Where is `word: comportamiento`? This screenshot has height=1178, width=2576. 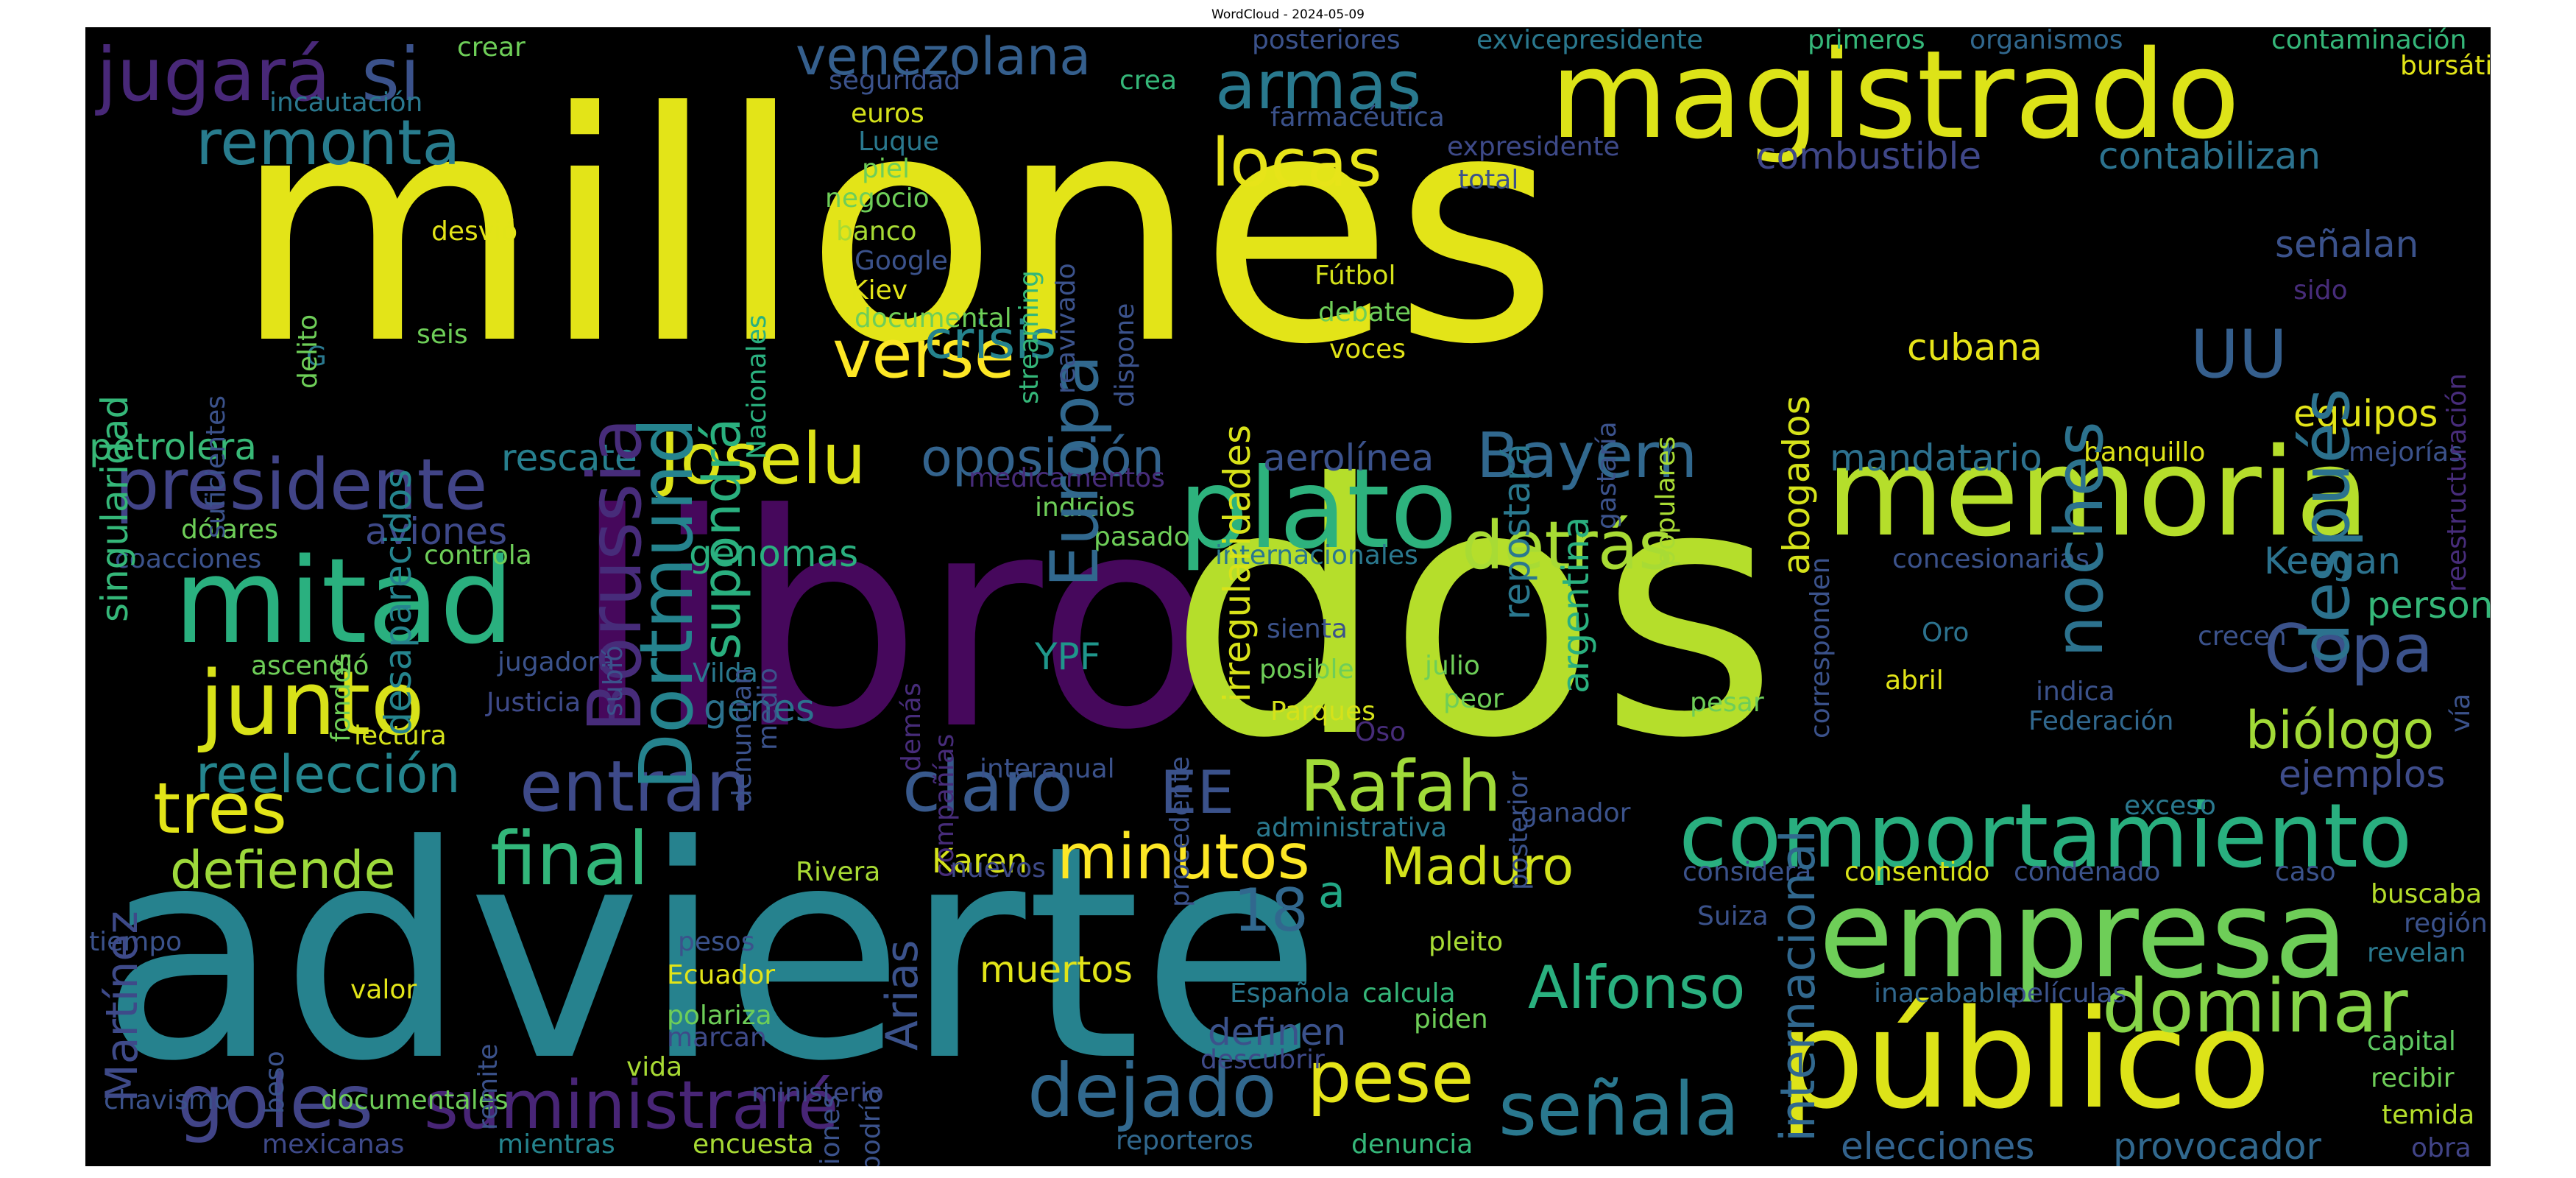 word: comportamiento is located at coordinates (2046, 837).